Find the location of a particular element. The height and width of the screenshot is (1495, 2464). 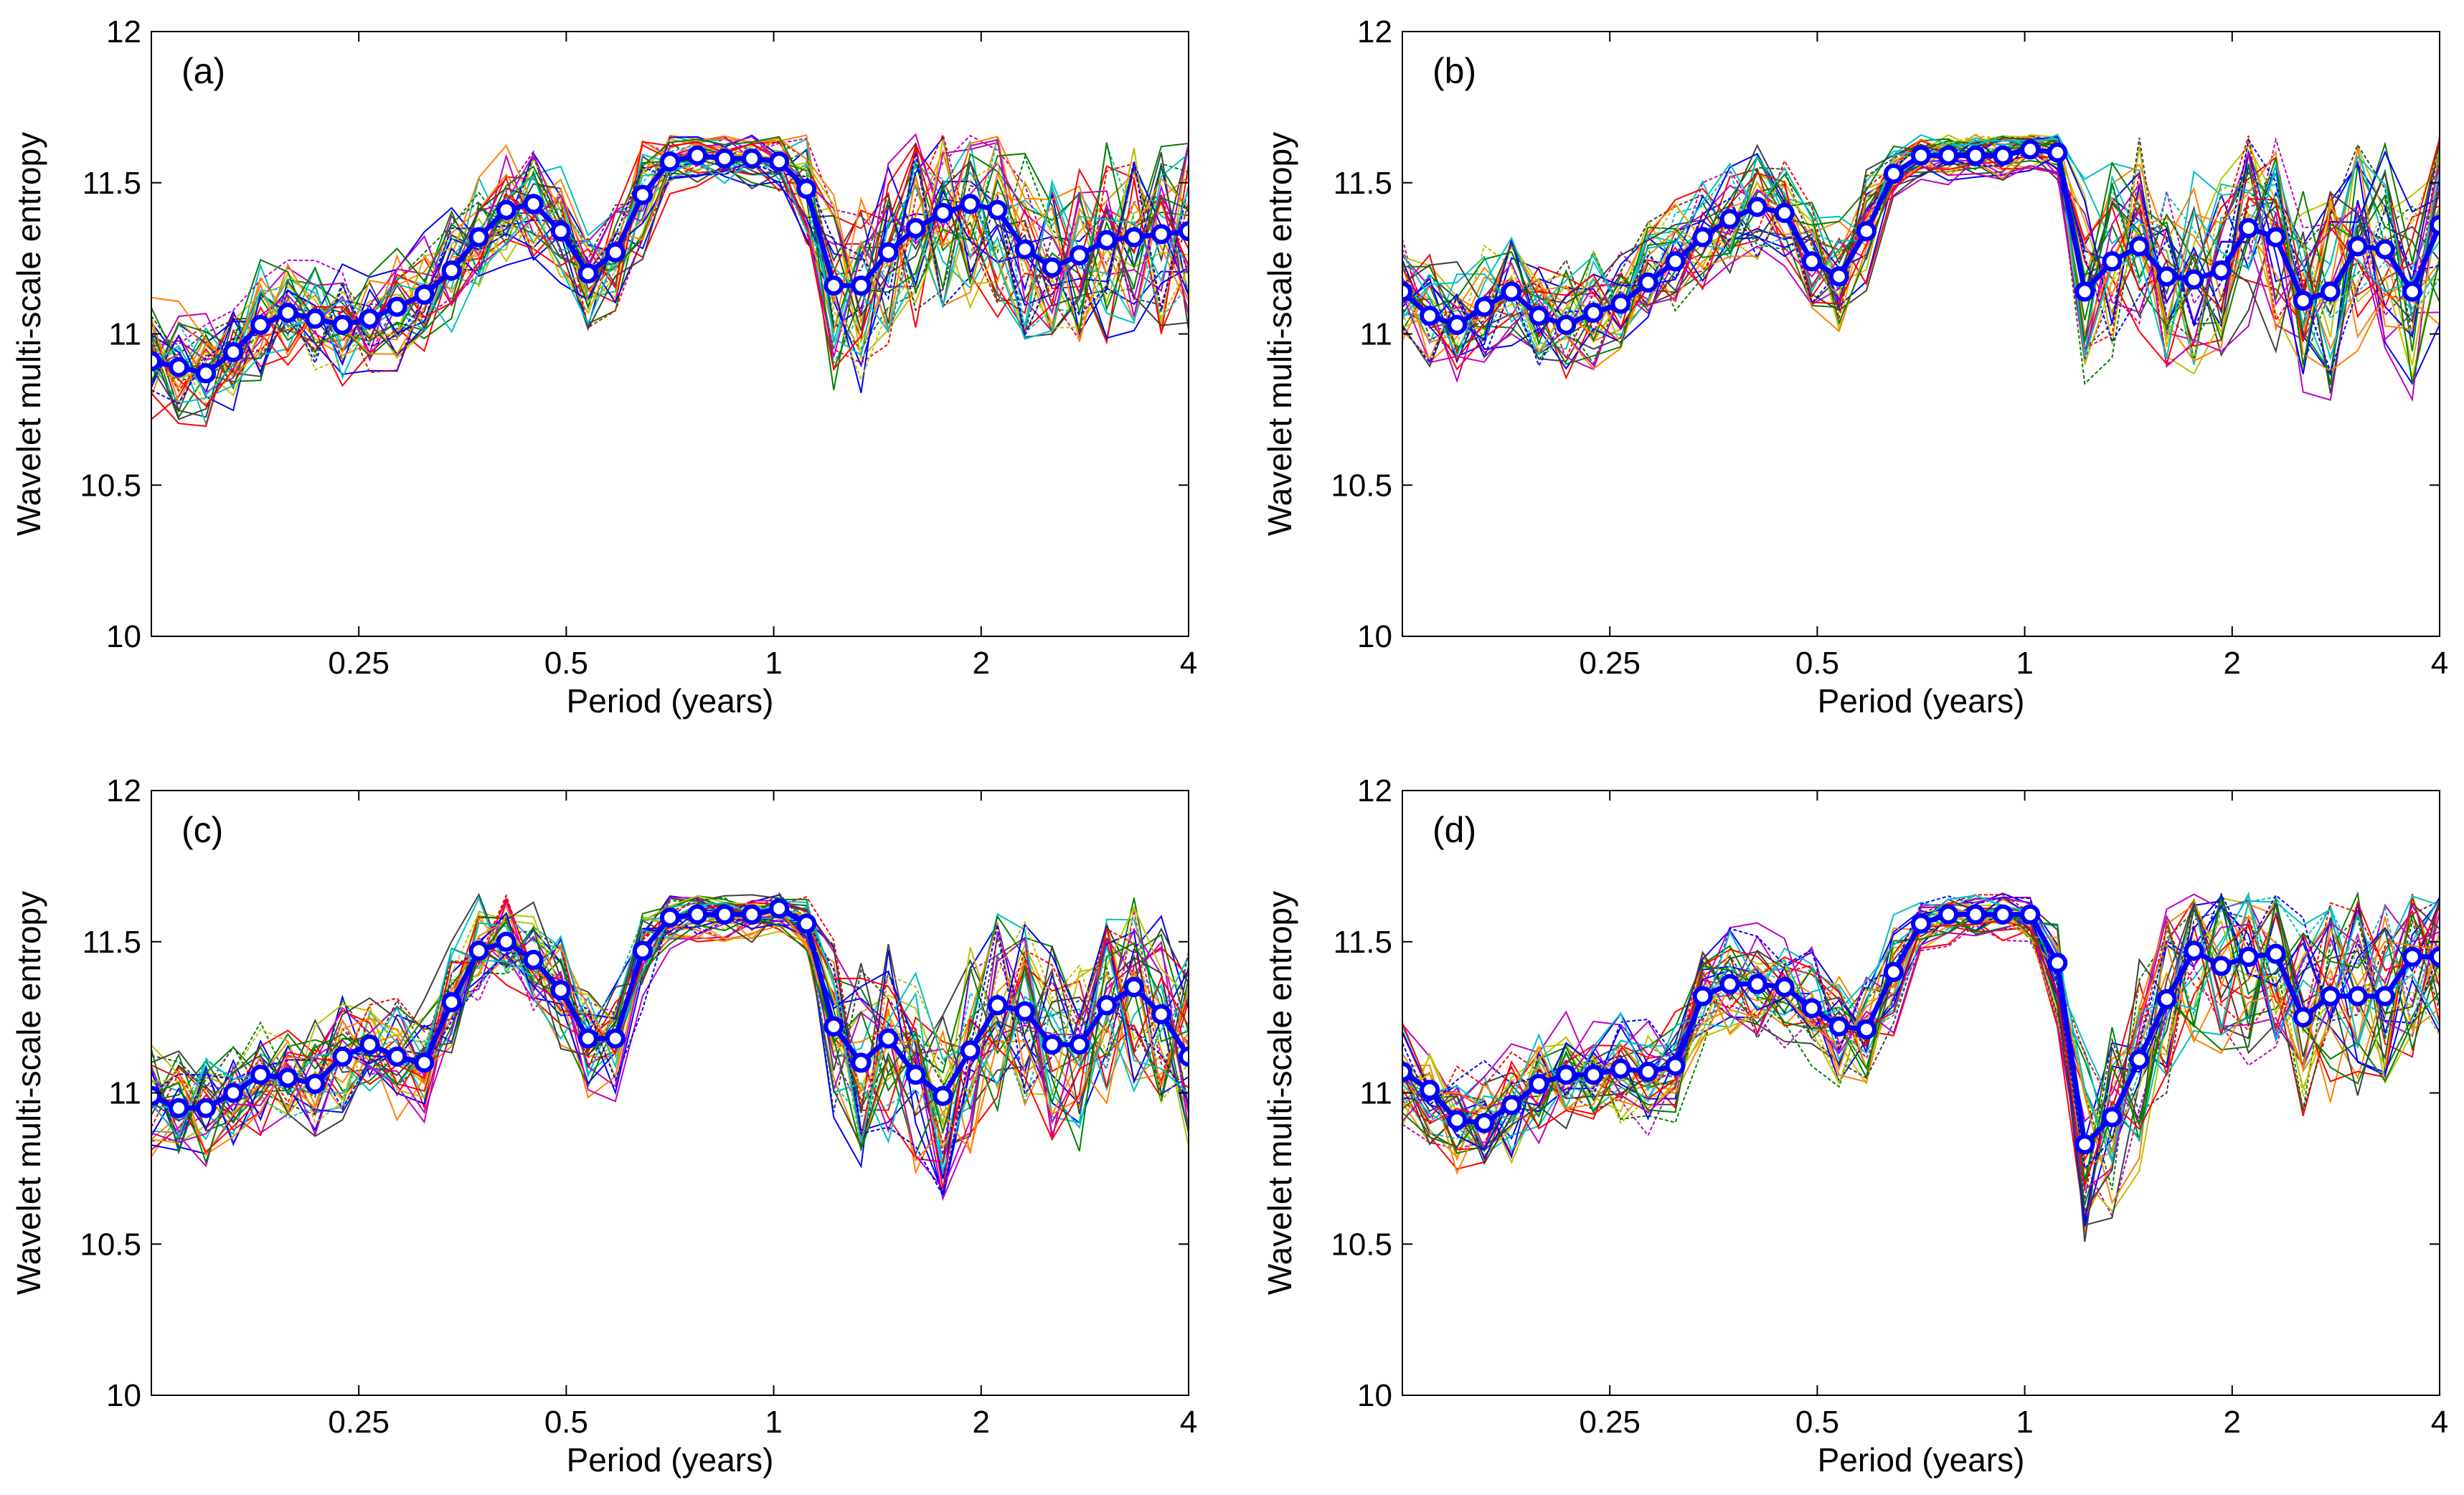

x-tick-label: 0.25 is located at coordinates (359, 663).